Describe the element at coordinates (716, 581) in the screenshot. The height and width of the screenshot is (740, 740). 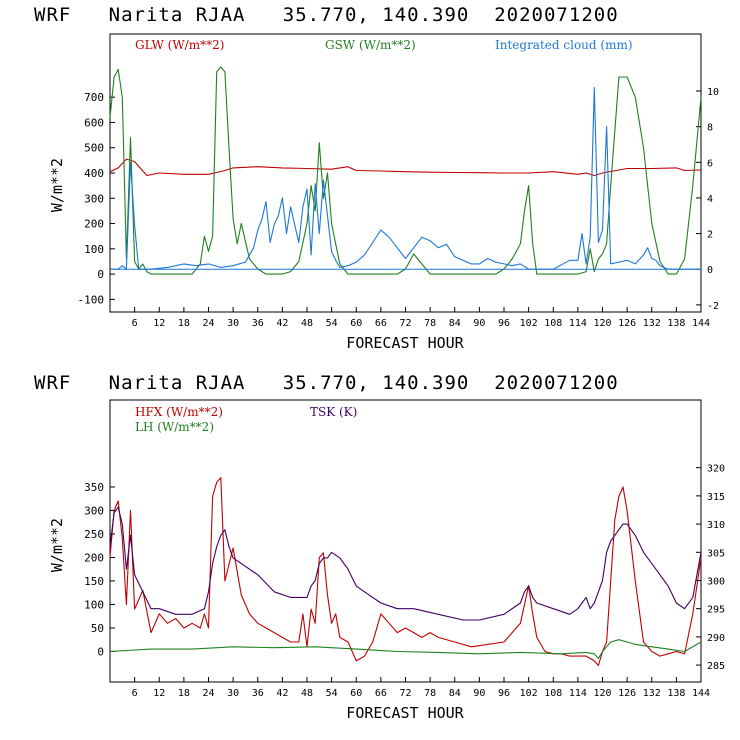
I see `y2-tick-label: 300` at that location.